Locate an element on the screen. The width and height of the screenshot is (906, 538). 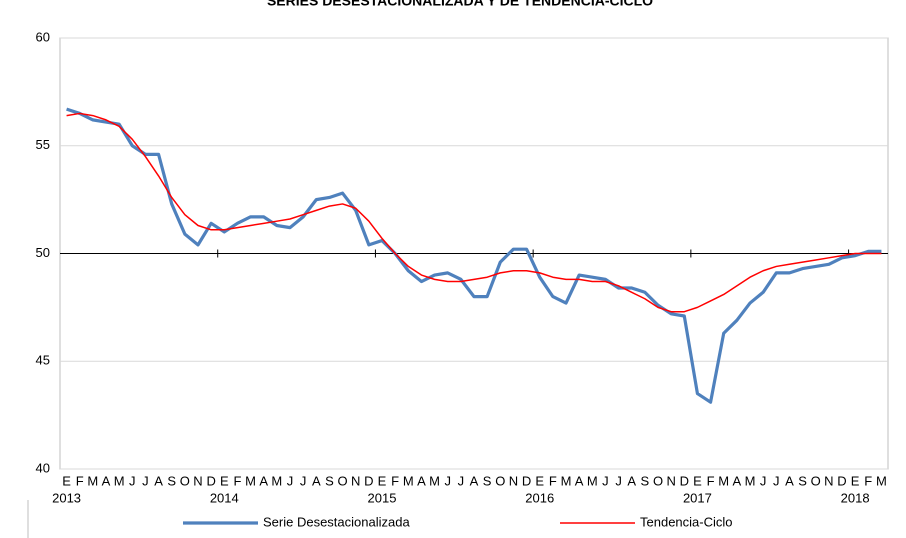
x-year-label: 2013 is located at coordinates (66, 497).